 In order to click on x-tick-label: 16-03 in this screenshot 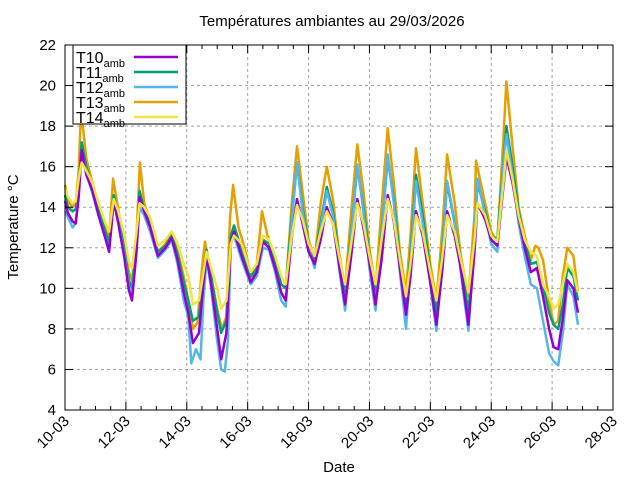, I will do `click(235, 432)`.